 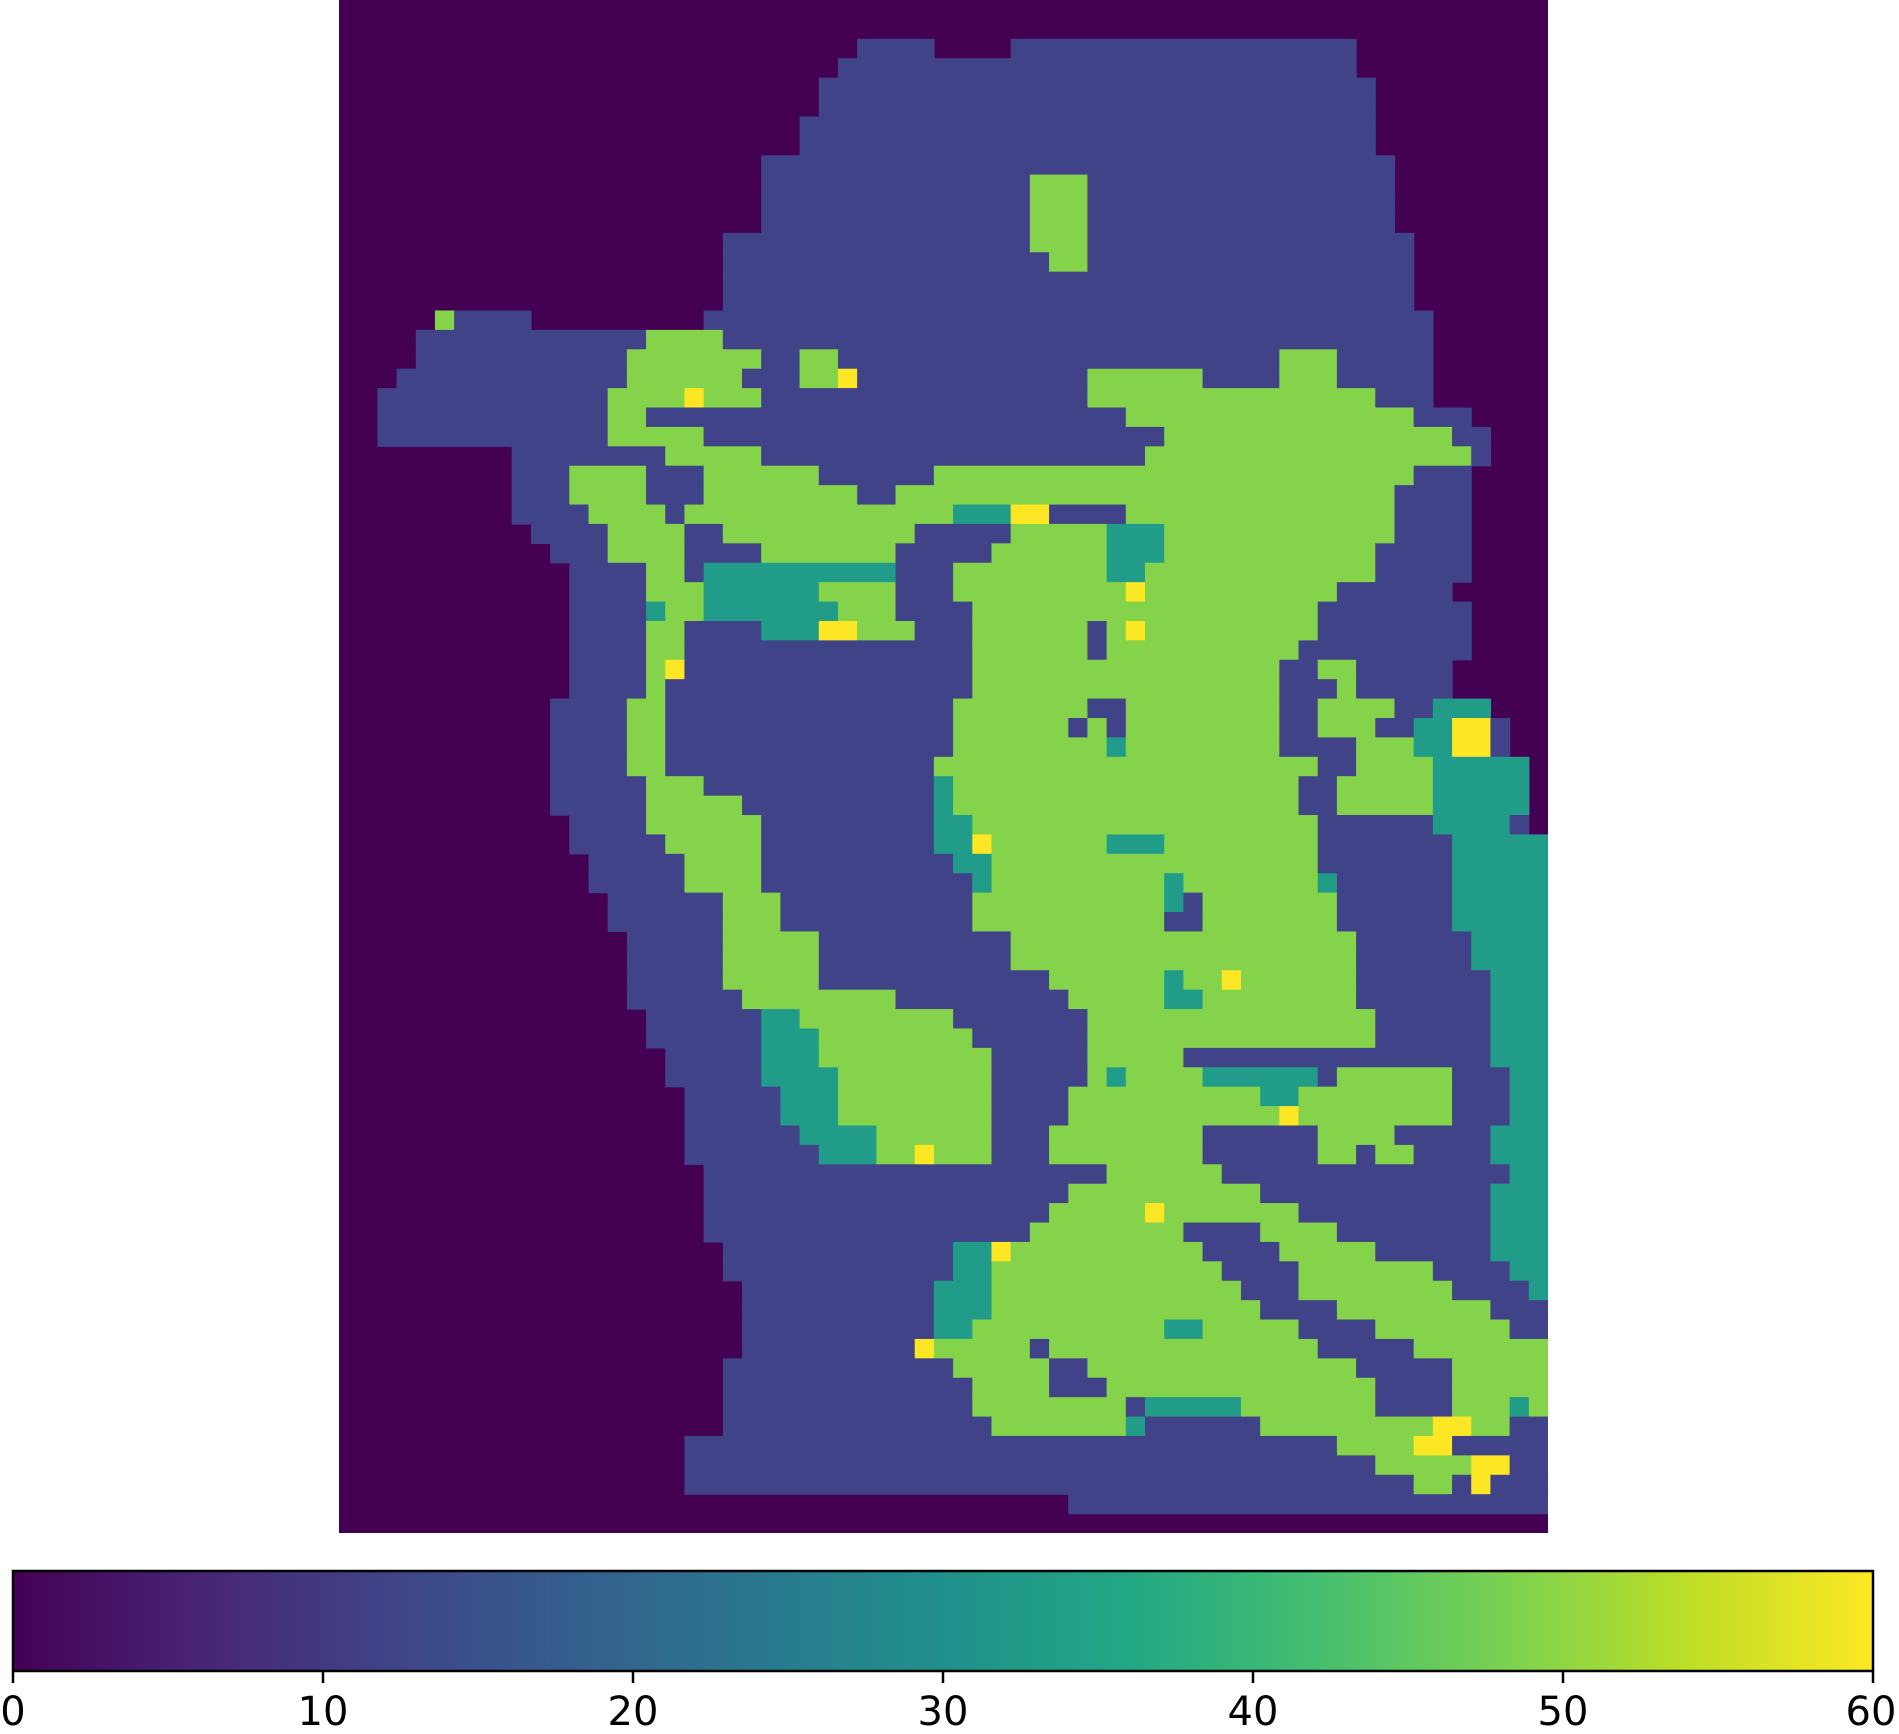 I want to click on colorbar-tick-label: 0, so click(x=12, y=1711).